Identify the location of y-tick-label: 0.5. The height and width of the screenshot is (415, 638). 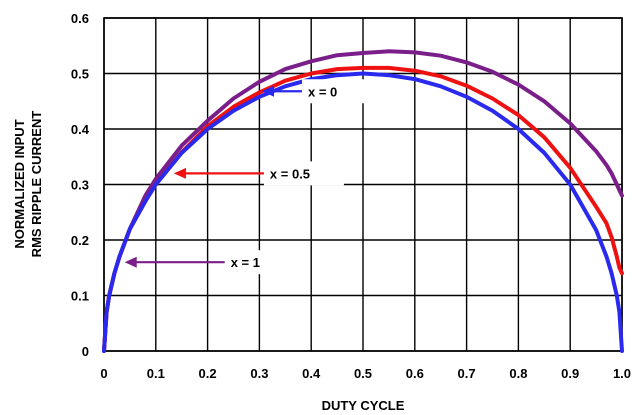
(80, 74).